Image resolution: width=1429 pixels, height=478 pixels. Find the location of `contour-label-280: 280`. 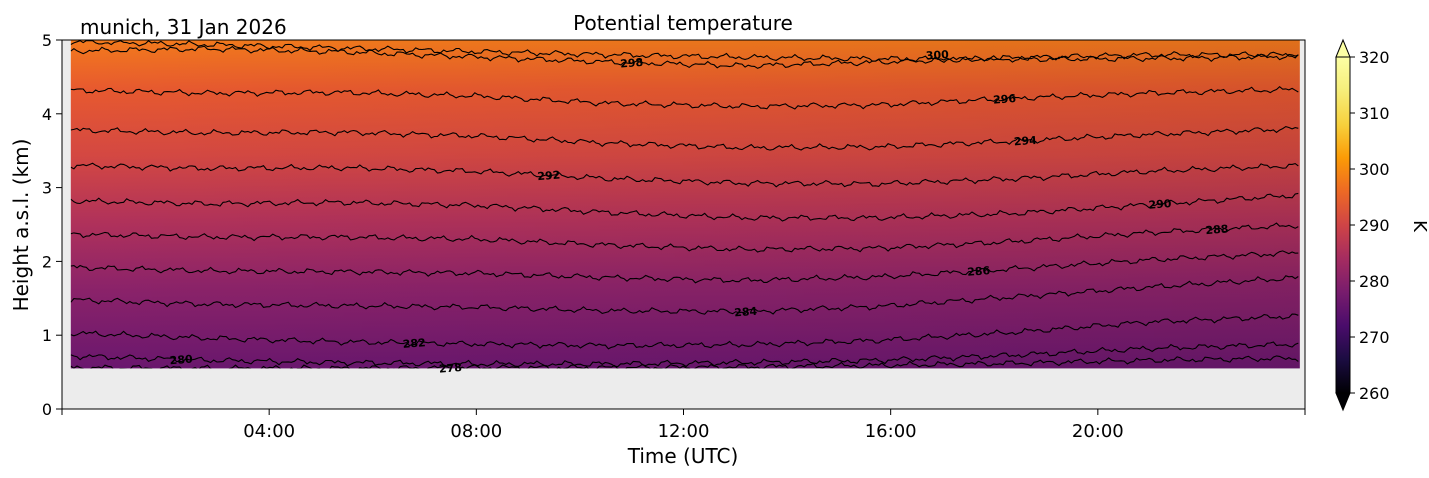

contour-label-280: 280 is located at coordinates (181, 360).